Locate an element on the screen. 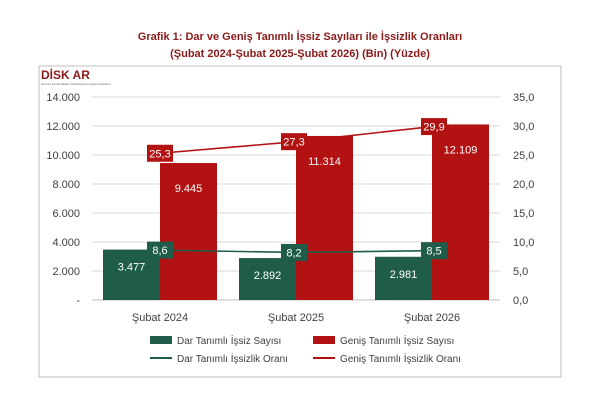 This screenshot has width=600, height=400. y-left-tick-label: 2.000 is located at coordinates (66, 272).